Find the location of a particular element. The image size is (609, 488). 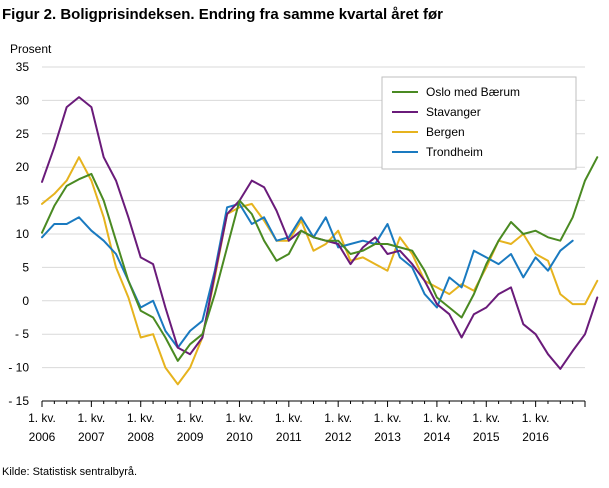

y-tick-label: - 15 is located at coordinates (18, 401).